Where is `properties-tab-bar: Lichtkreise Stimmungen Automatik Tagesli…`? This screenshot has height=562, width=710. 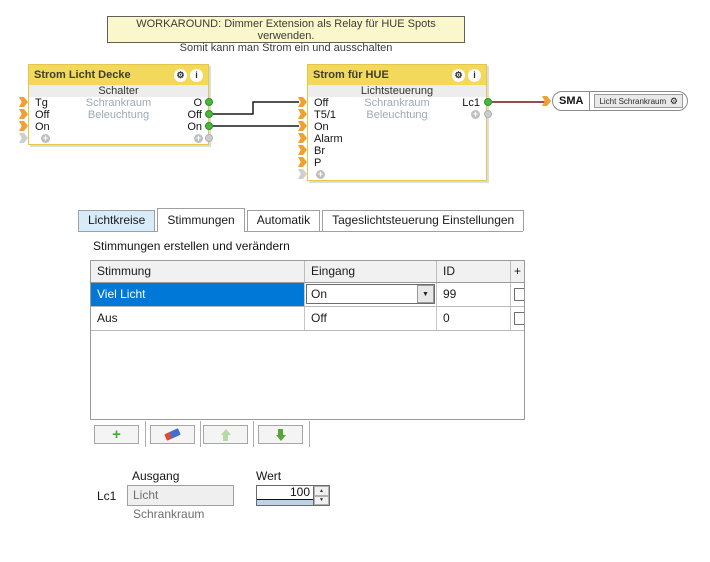 properties-tab-bar: Lichtkreise Stimmungen Automatik Tagesli… is located at coordinates (301, 220).